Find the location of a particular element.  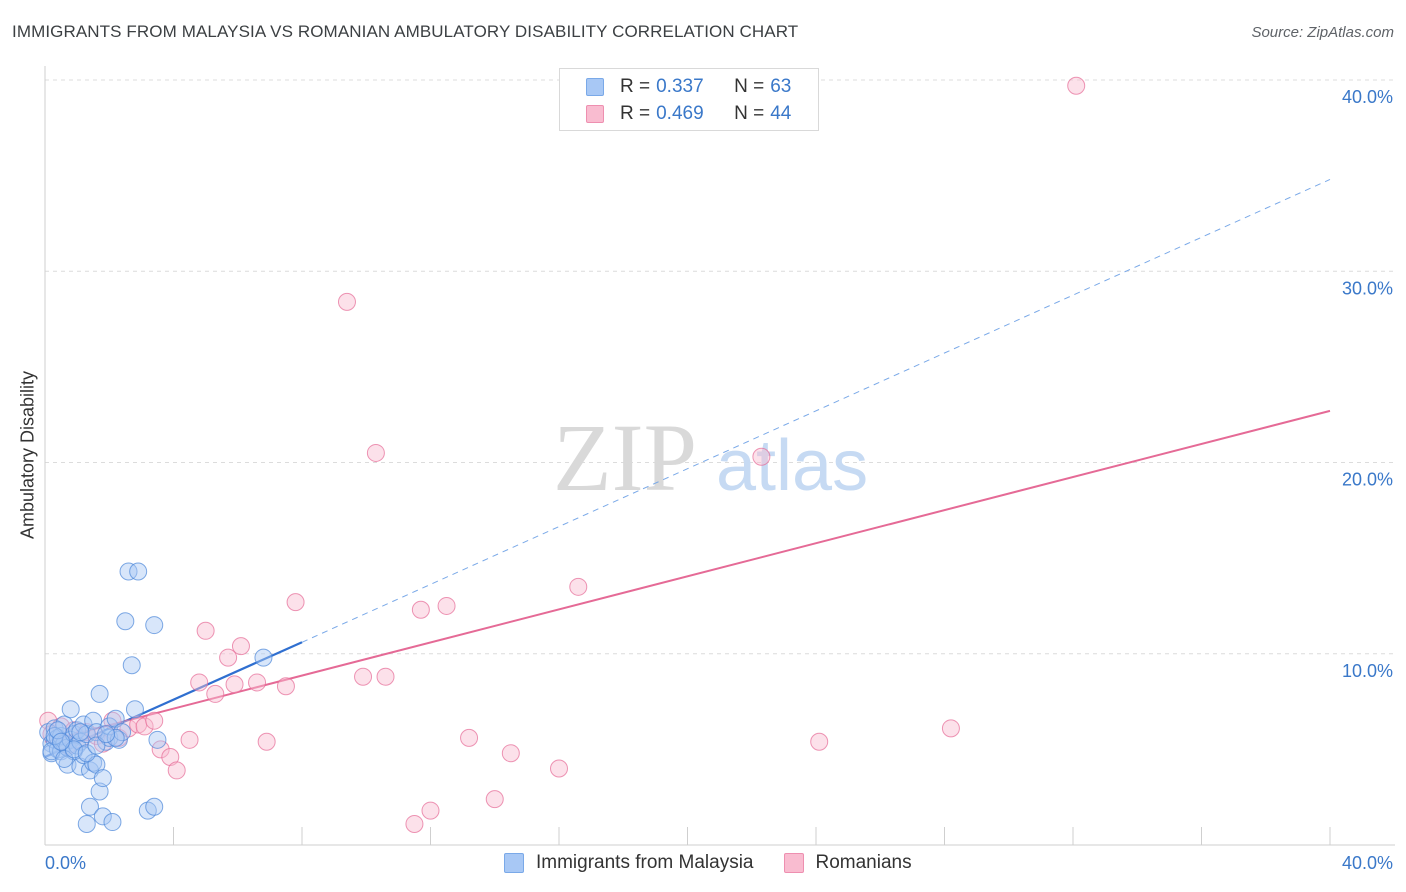

stats-legend: R = 0.337 N = 63 R = 0.469 N = 44 is located at coordinates (689, 99).